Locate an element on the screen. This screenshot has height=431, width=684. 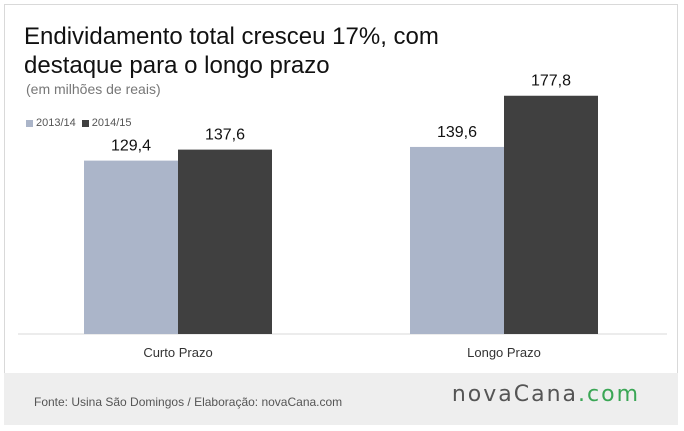
data-label: 137,6 is located at coordinates (225, 135).